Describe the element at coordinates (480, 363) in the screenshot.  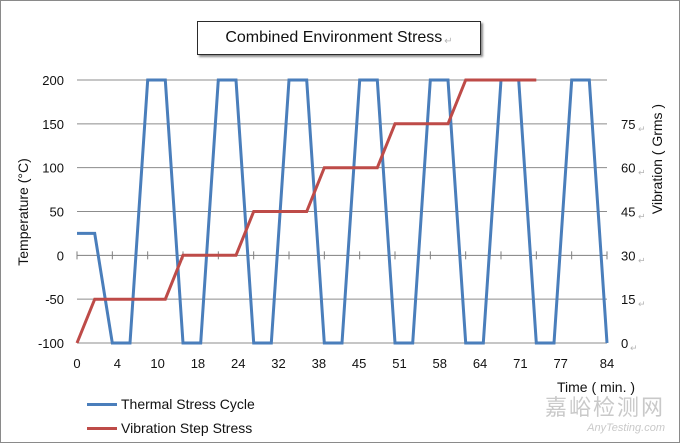
I see `x-tick-label: 64` at that location.